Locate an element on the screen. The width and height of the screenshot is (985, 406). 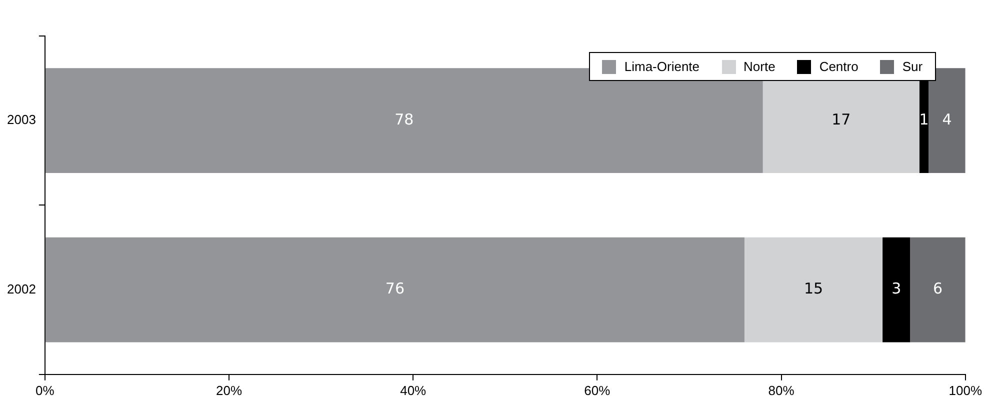
data-label: 6 is located at coordinates (937, 289).